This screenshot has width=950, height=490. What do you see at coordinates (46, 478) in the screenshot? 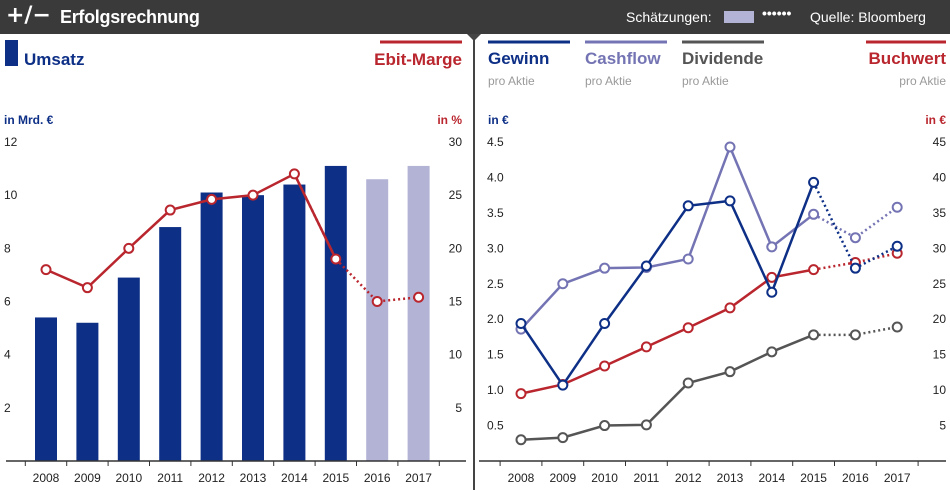
I see `x-tick-label: 2008` at bounding box center [46, 478].